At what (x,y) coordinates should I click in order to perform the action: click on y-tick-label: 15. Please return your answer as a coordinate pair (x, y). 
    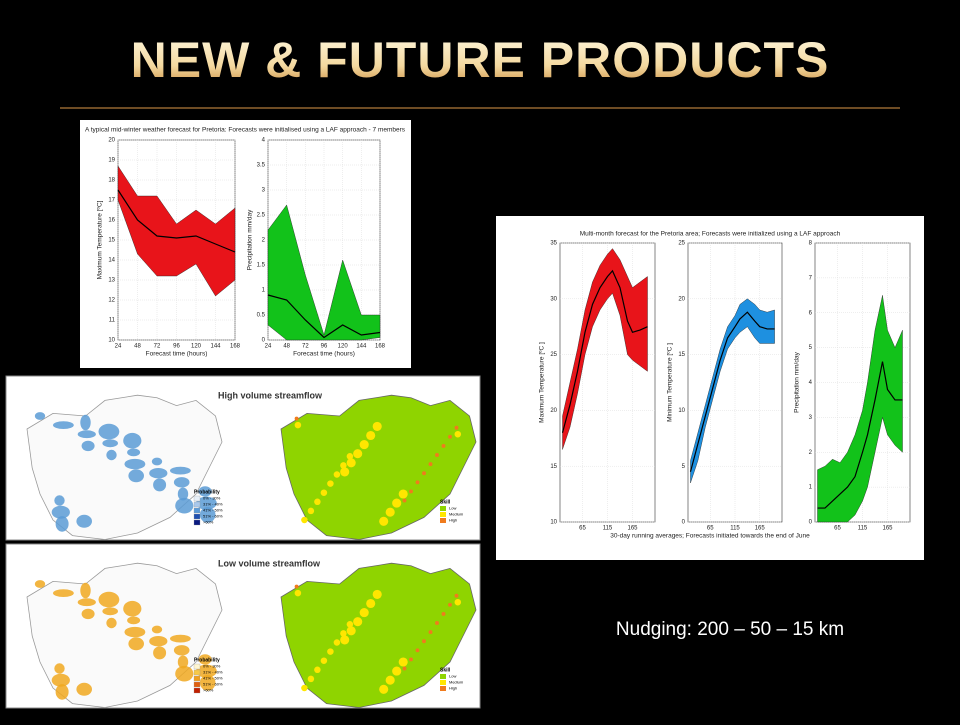
    Looking at the image, I should click on (553, 467).